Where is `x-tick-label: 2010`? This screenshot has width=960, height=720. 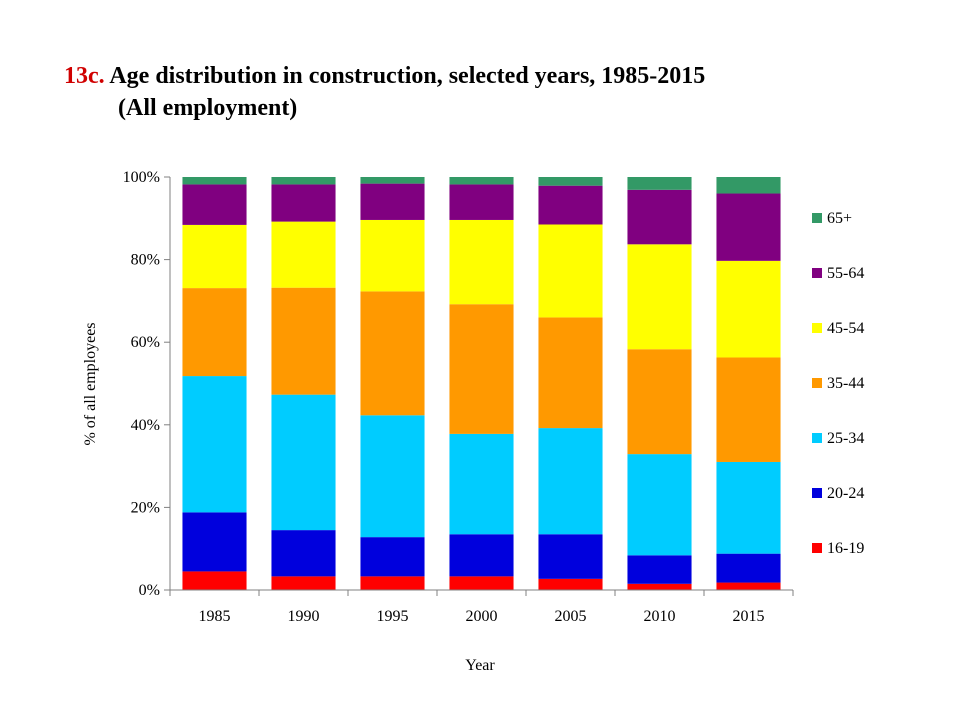
x-tick-label: 2010 is located at coordinates (660, 616).